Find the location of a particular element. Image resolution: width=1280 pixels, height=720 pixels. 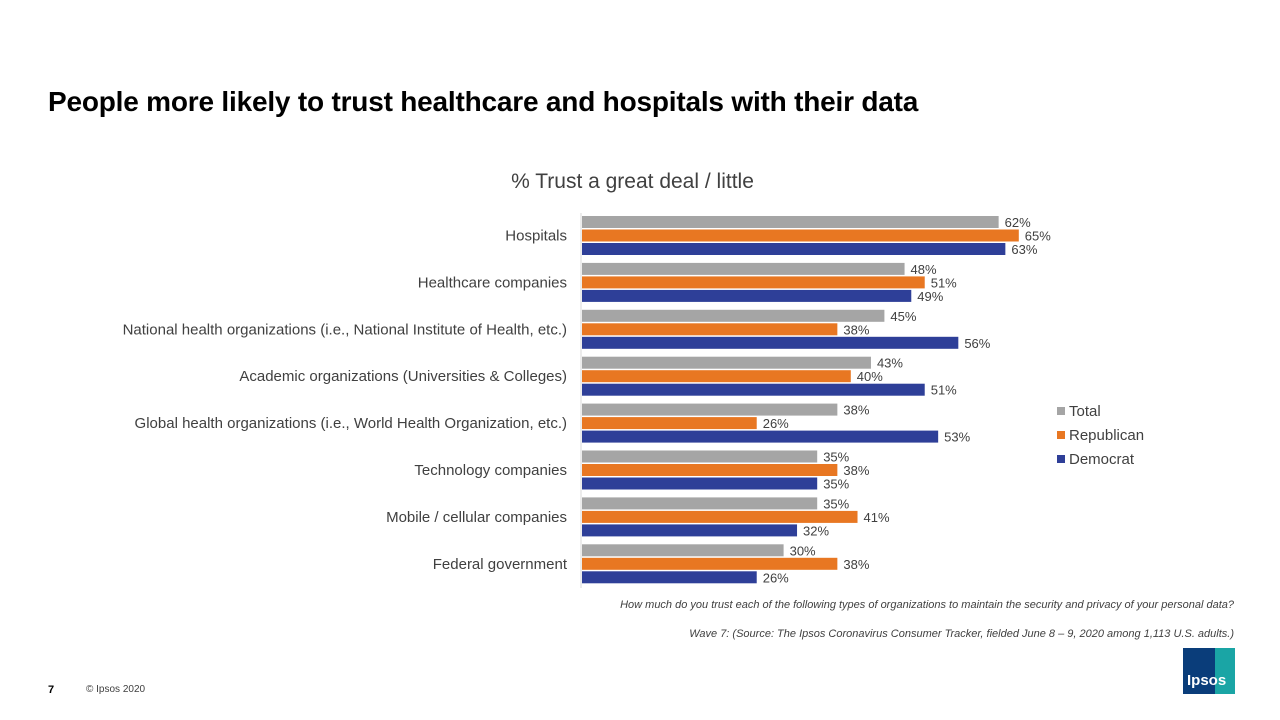

data-label-democrat-8: 26% is located at coordinates (776, 577).